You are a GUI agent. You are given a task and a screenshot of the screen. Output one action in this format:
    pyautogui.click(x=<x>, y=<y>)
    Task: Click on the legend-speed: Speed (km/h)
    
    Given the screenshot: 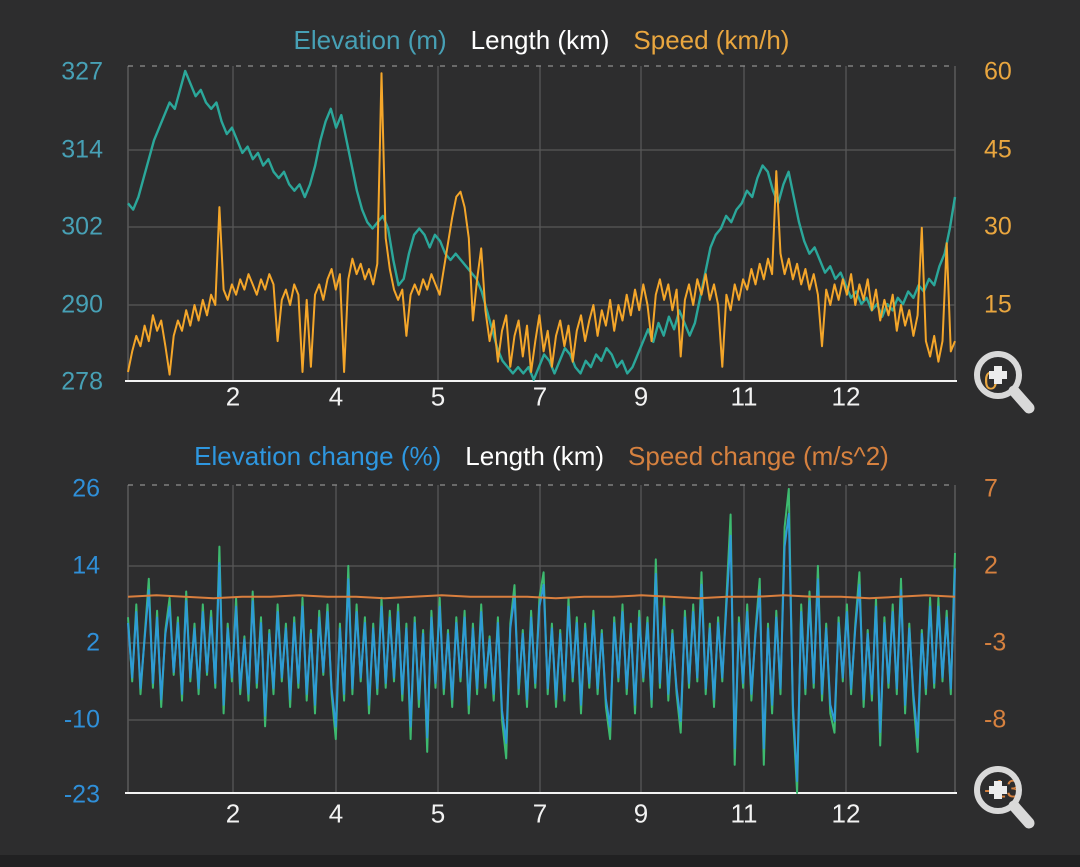 What is the action you would take?
    pyautogui.click(x=711, y=40)
    